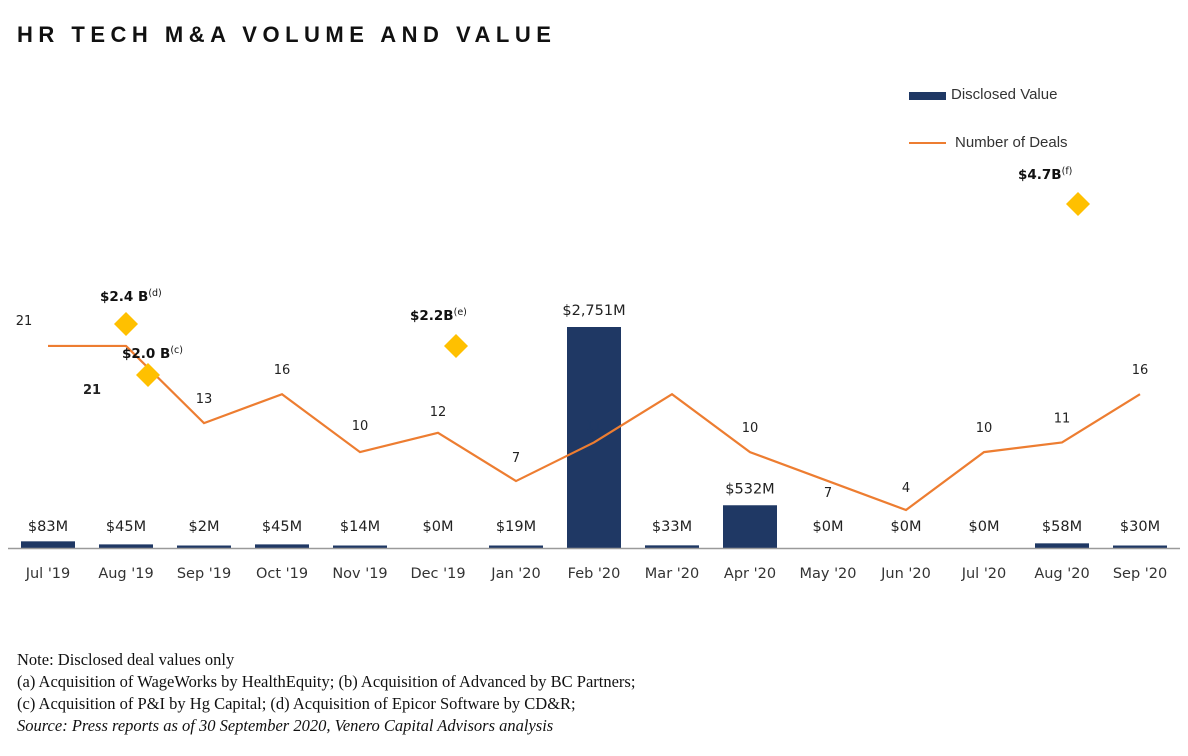 The image size is (1188, 756). Describe the element at coordinates (438, 315) in the screenshot. I see `annotation-label: $2.2B(e)` at that location.